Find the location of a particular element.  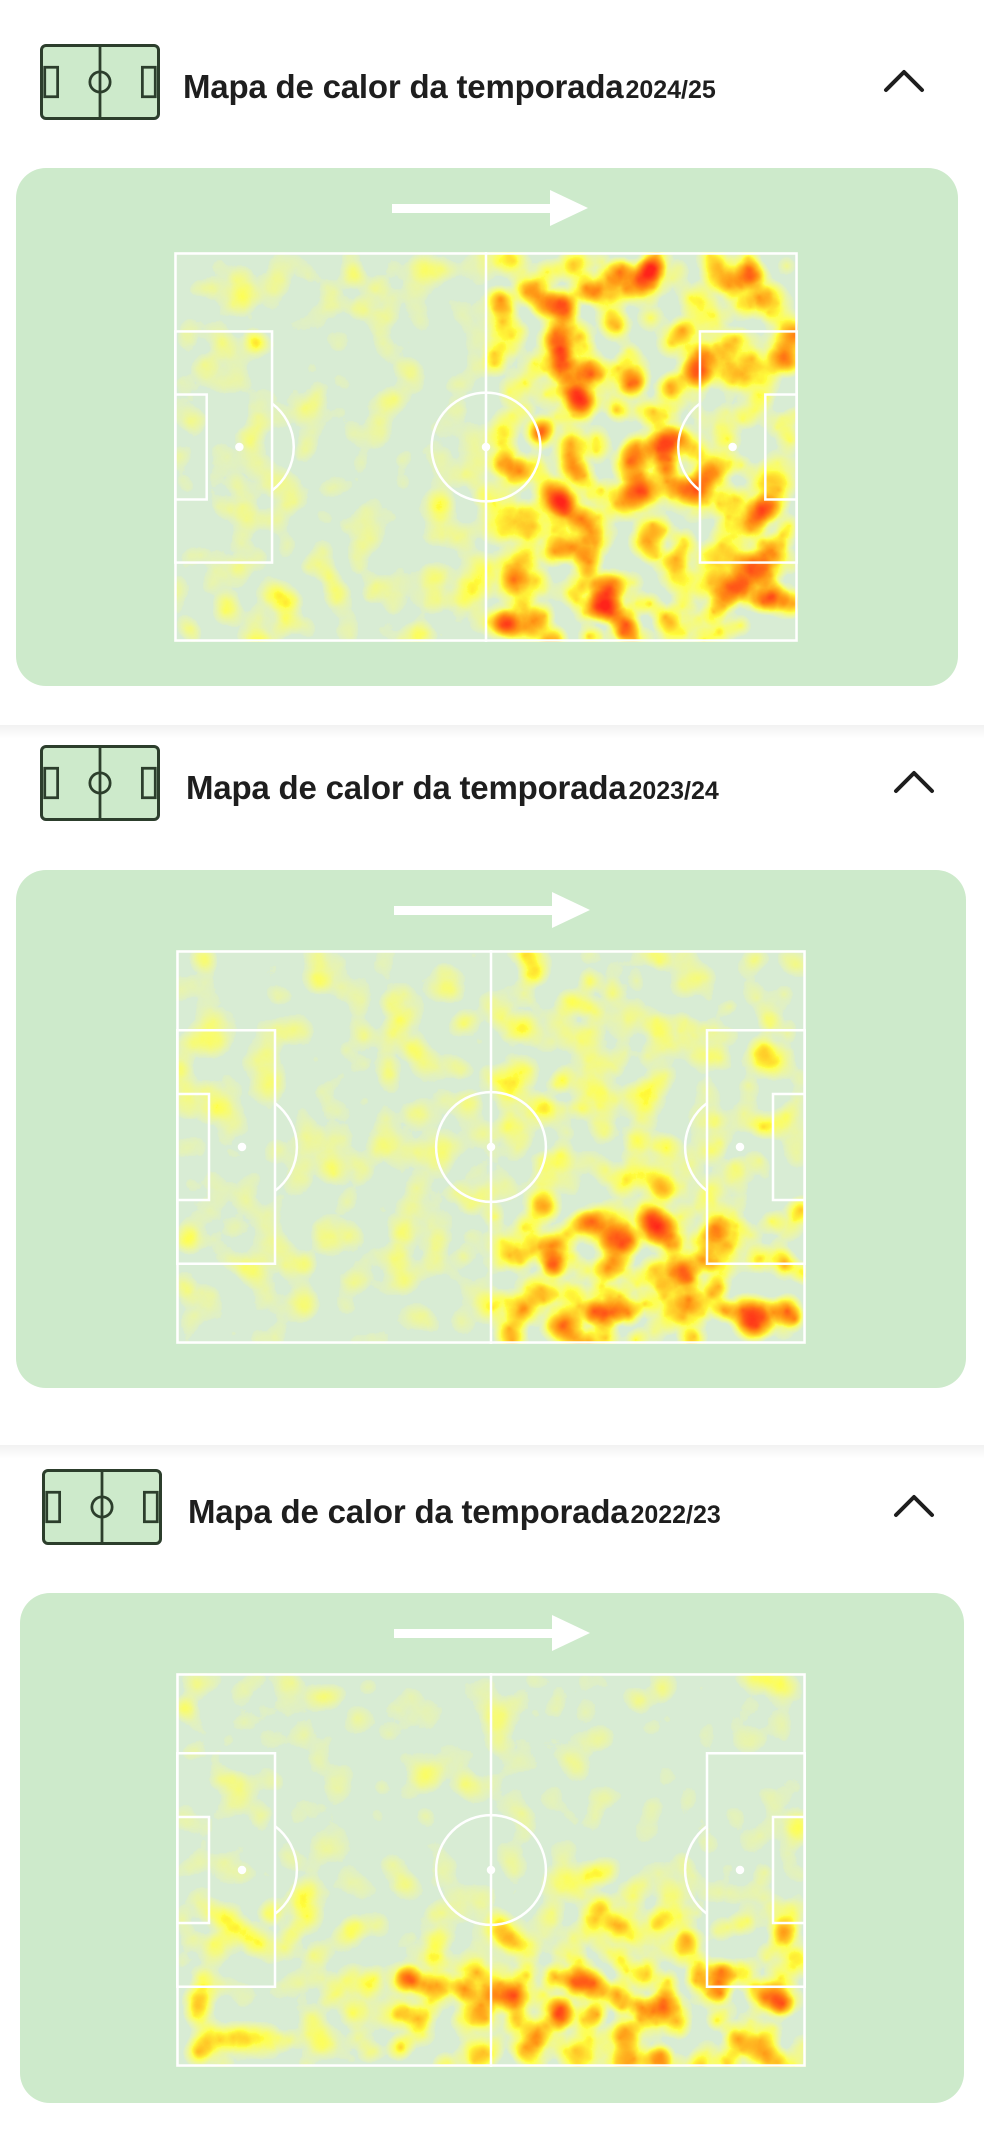

season-label: 2024/25 is located at coordinates (670, 90).